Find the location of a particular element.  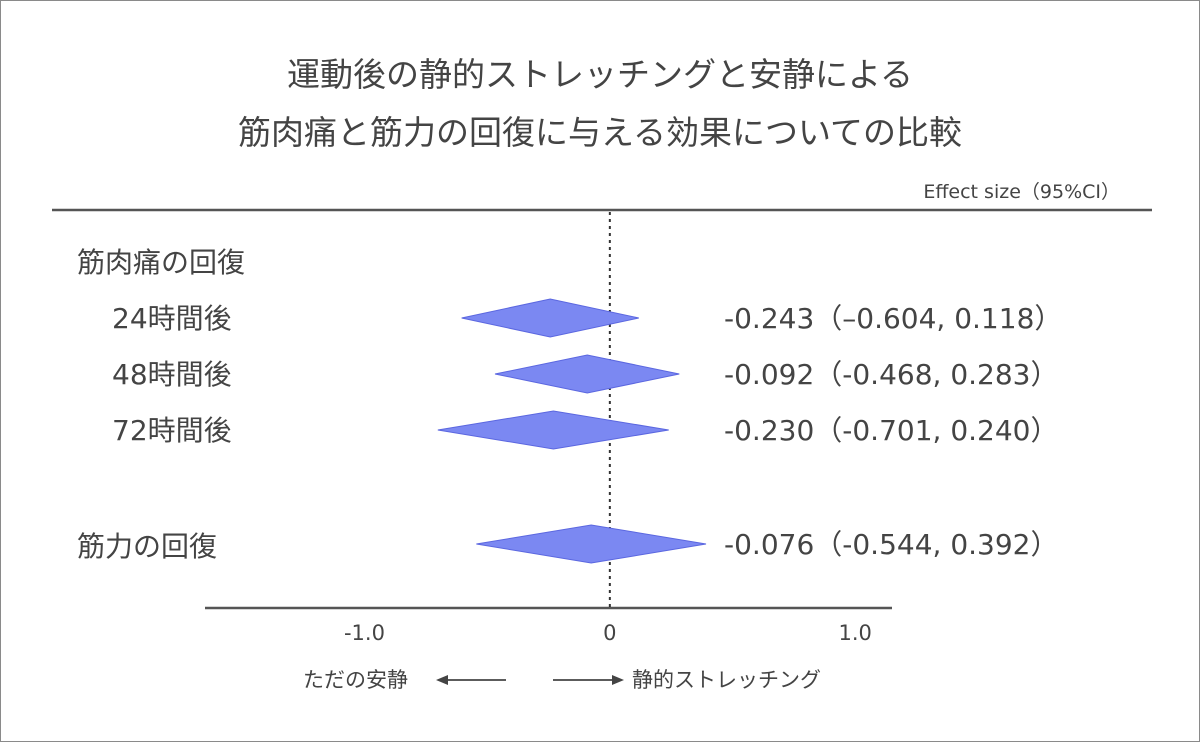

row-label: 72時間後 is located at coordinates (172, 430).